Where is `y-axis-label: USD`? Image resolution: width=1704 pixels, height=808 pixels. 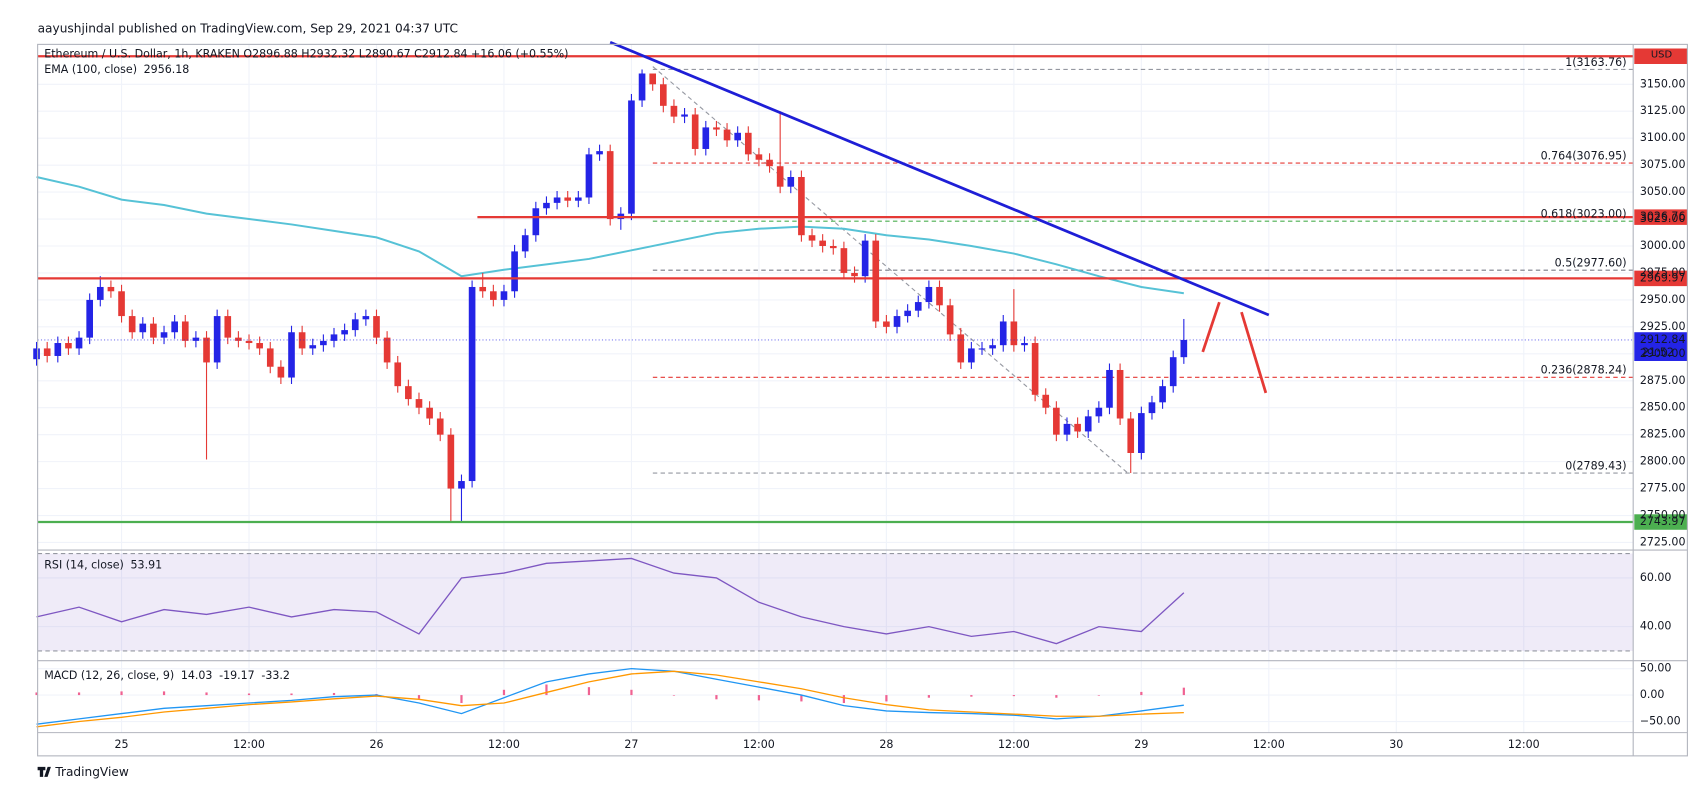 y-axis-label: USD is located at coordinates (1662, 54).